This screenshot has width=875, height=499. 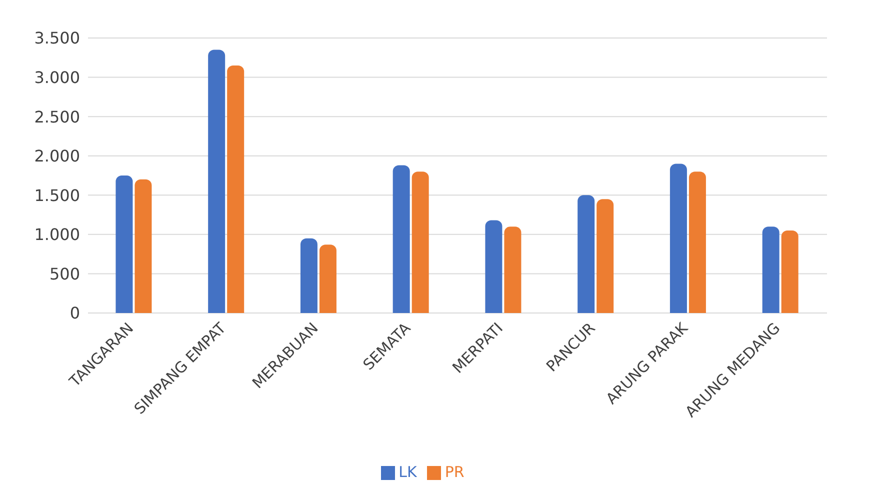 I want to click on y-tick-label: 1.000, so click(x=57, y=234).